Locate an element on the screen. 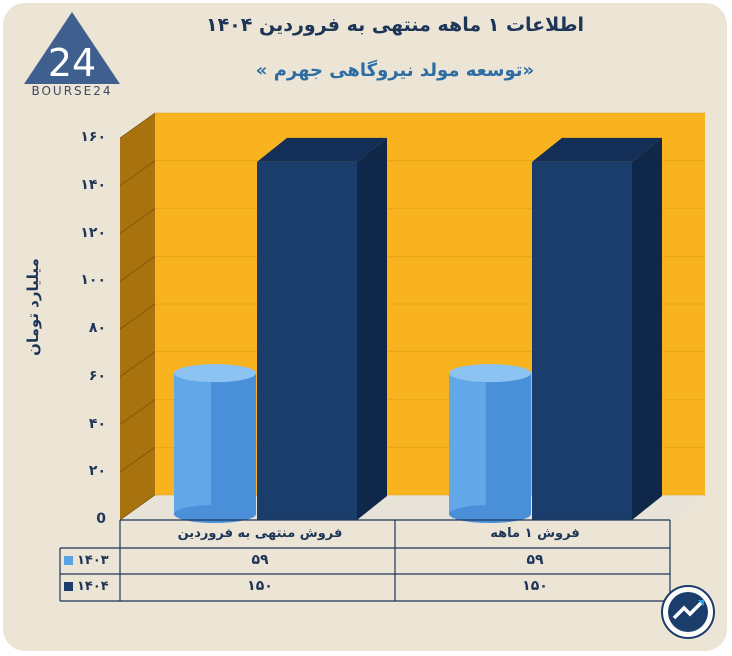  legend-label-1404: ۱۴۰۴ is located at coordinates (93, 586).